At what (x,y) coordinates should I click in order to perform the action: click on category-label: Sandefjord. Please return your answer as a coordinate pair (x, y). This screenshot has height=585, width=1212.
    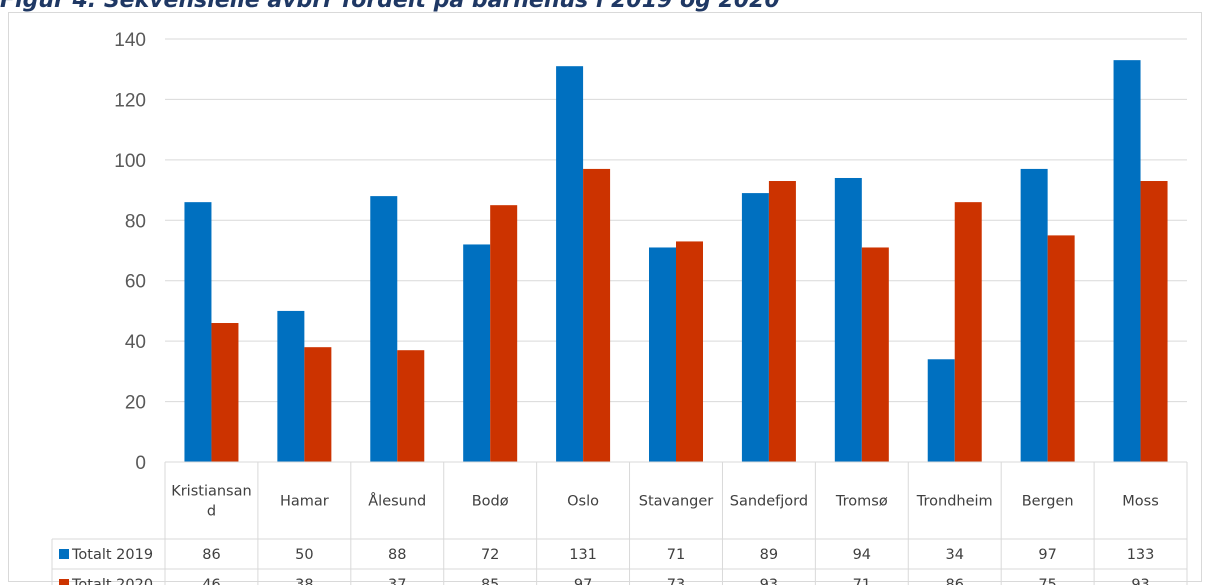
    Looking at the image, I should click on (769, 502).